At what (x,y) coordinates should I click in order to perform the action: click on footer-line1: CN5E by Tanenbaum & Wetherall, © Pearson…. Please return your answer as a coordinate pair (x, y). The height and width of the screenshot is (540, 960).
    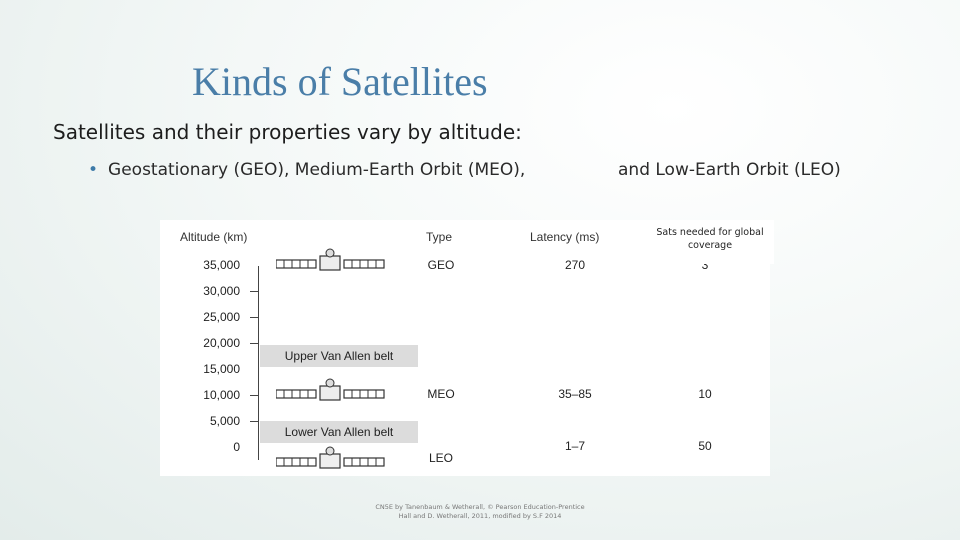
    Looking at the image, I should click on (480, 507).